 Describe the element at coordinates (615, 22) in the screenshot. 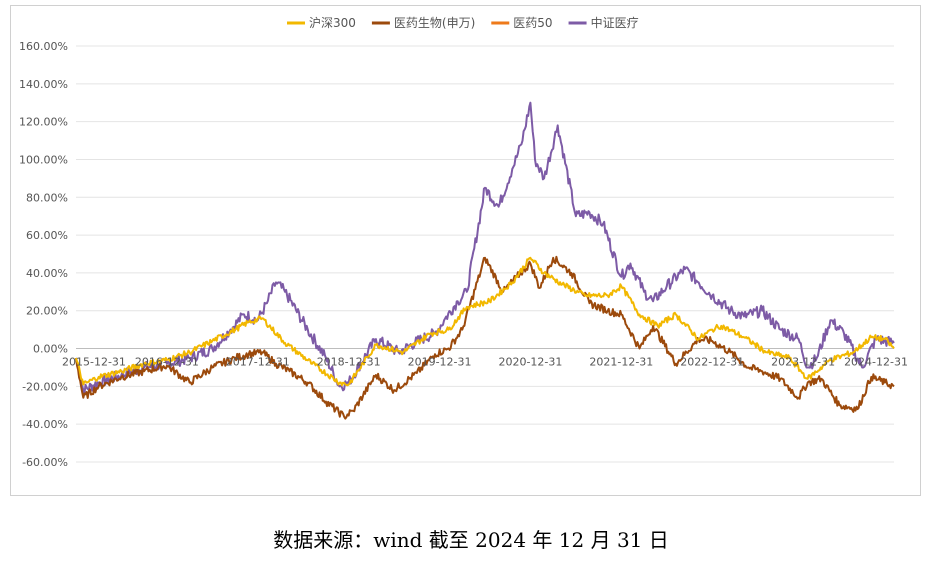

I see `legend-label: 中证医疗` at that location.